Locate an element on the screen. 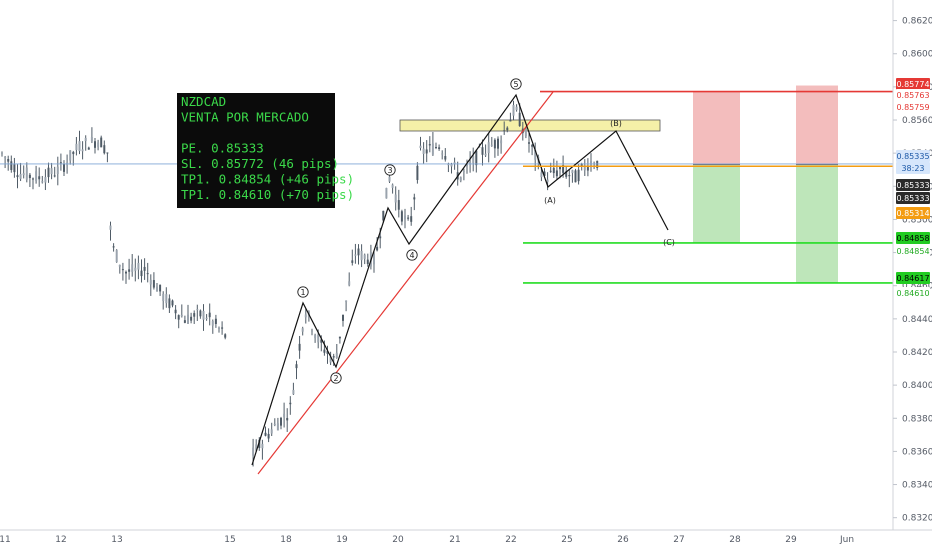 The image size is (932, 550). info-line: SL. 0.85772 (46 pips) is located at coordinates (260, 163).